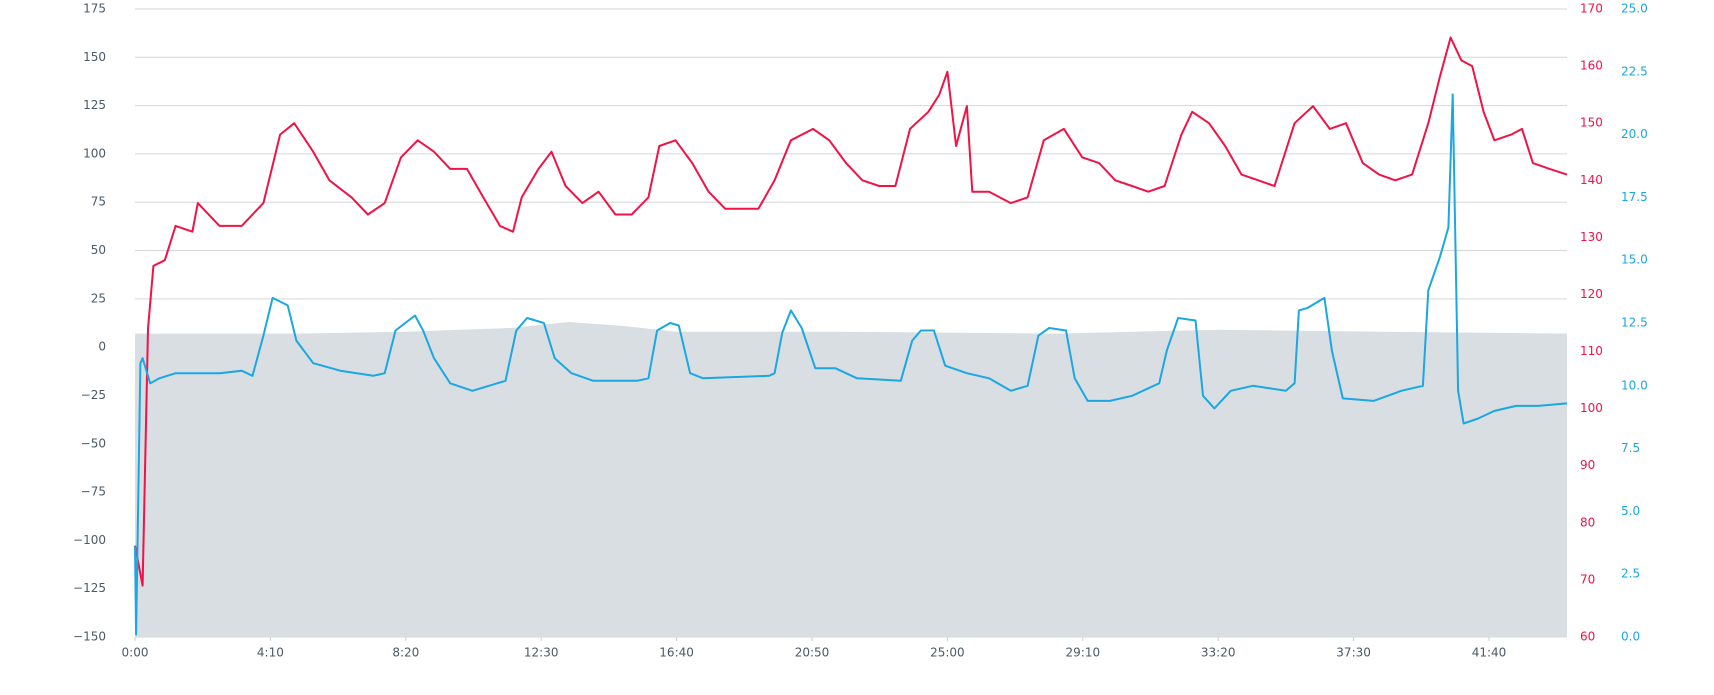  Describe the element at coordinates (98, 298) in the screenshot. I see `y-tick-label: 25` at that location.